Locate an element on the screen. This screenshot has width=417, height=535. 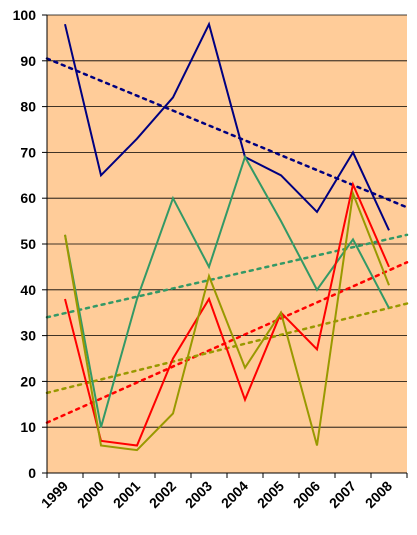
y-tick-label-80: 80 is located at coordinates (28, 107).